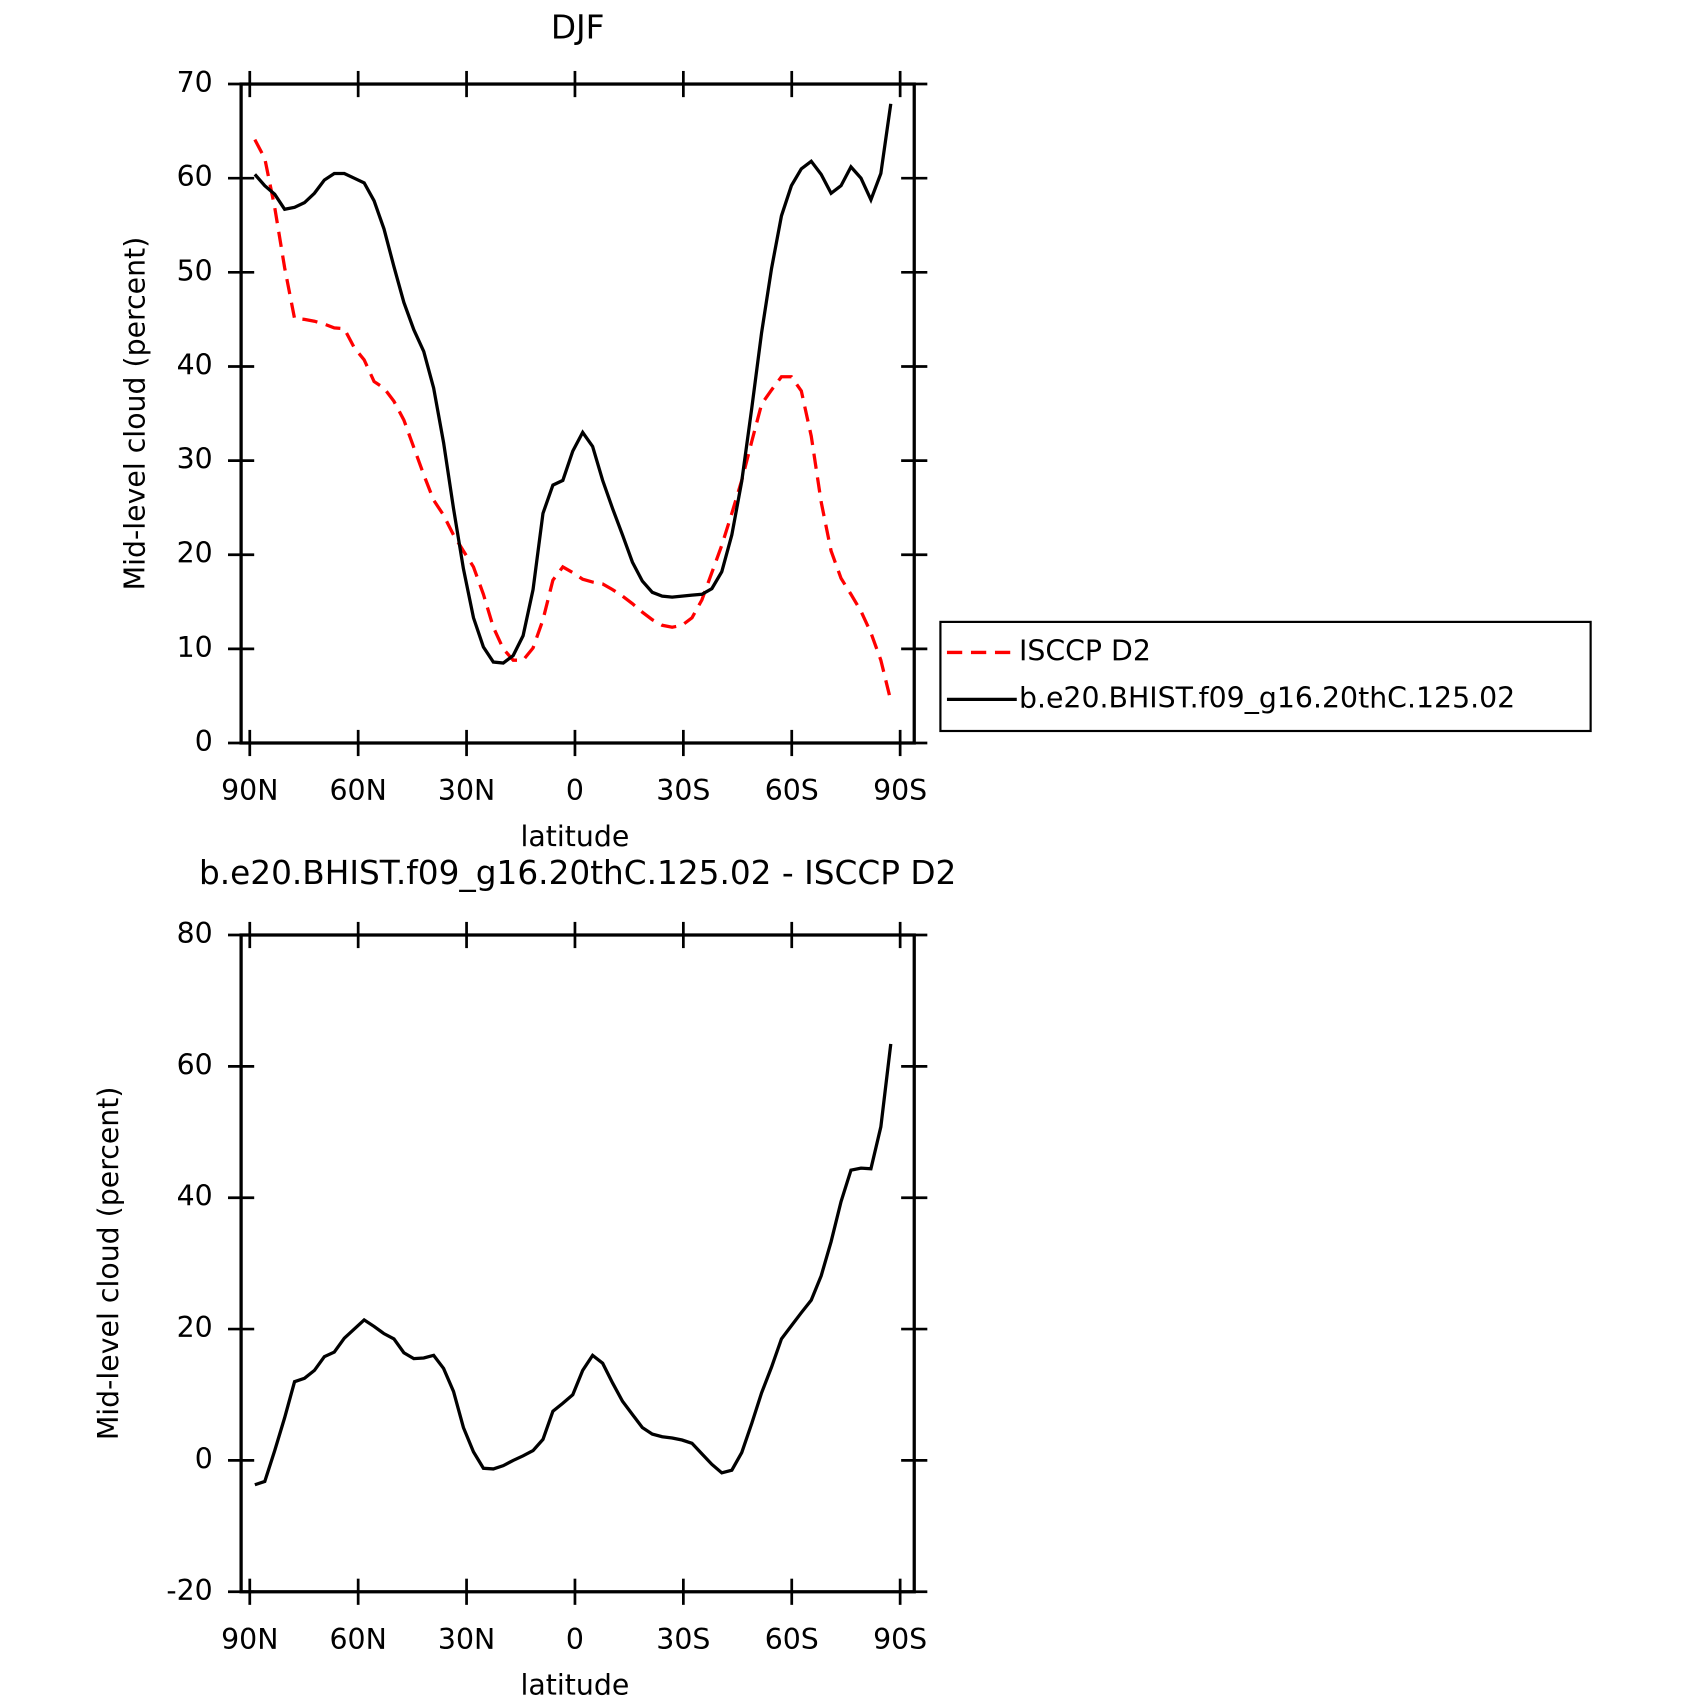 The image size is (1691, 1702). Describe the element at coordinates (195, 459) in the screenshot. I see `y-tick-label: 30` at that location.